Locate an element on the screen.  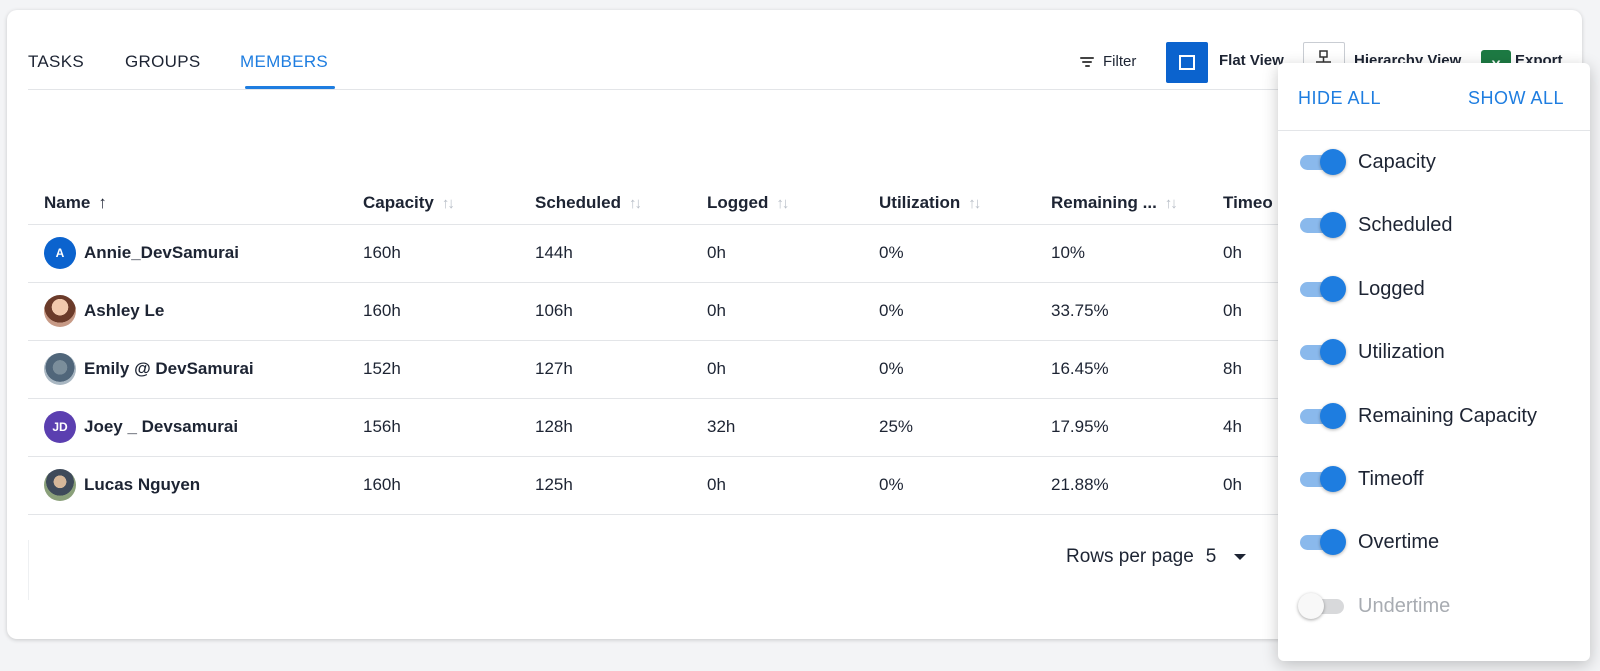
toggle-label: Remaining Capacity is located at coordinates (1447, 415).